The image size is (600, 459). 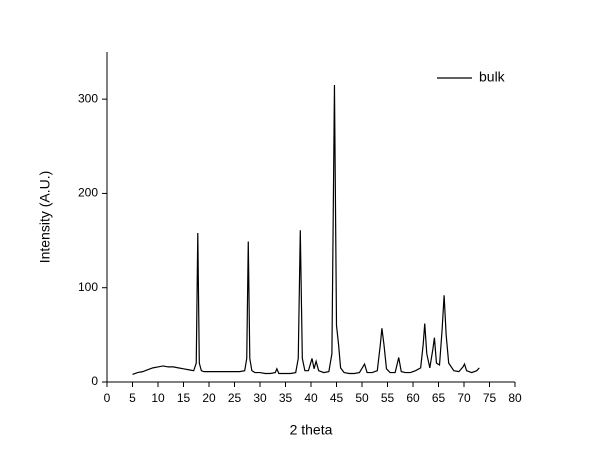 I want to click on y-tick-label: 100, so click(x=88, y=287).